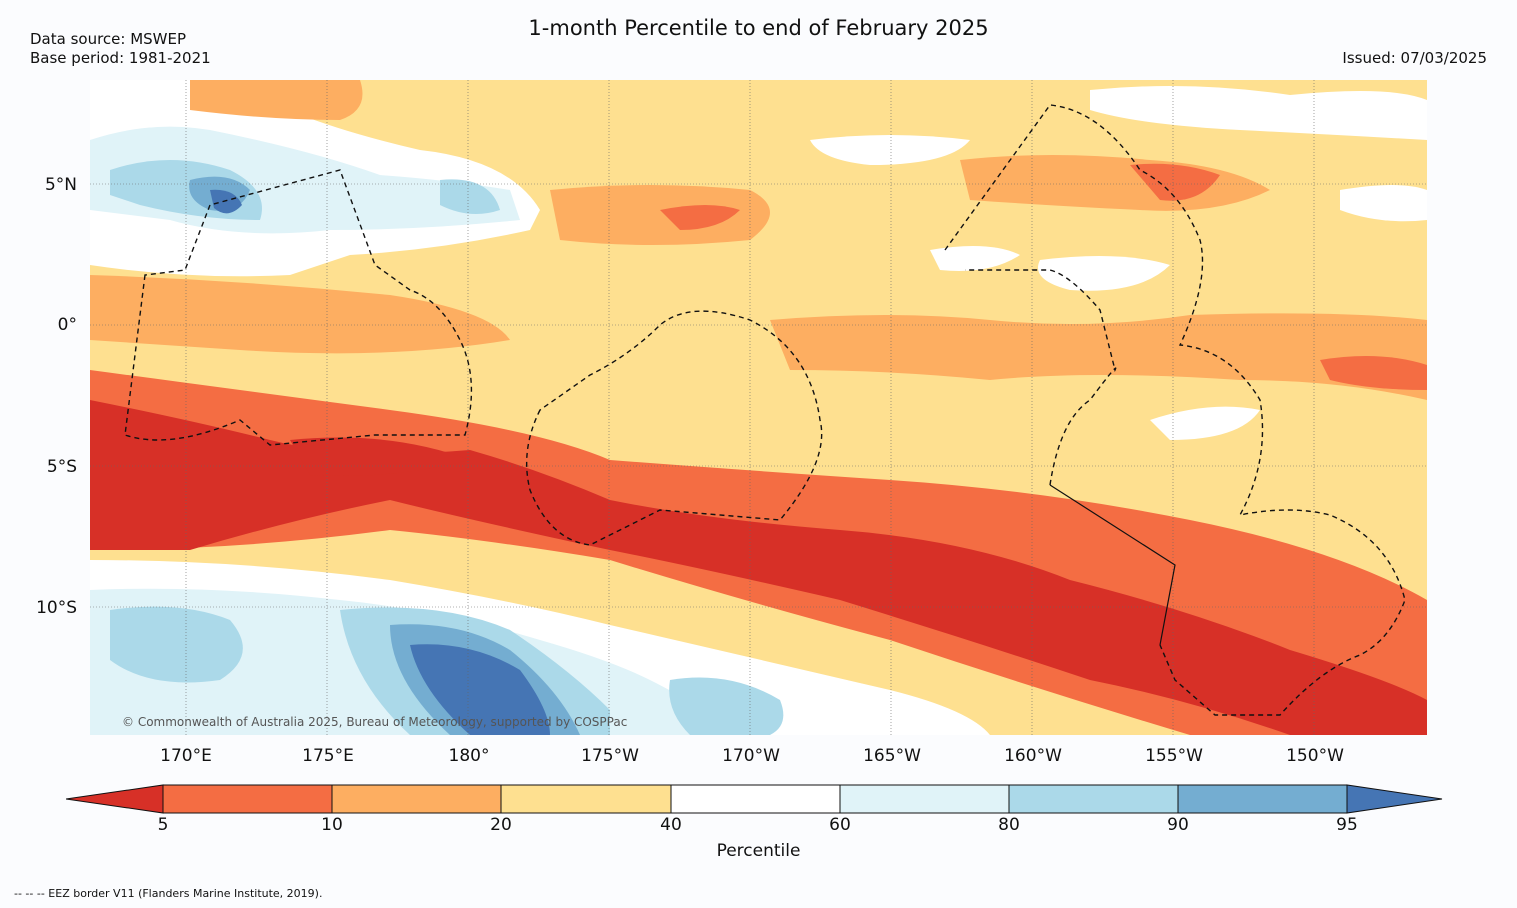 This screenshot has width=1517, height=908. Describe the element at coordinates (1315, 756) in the screenshot. I see `x-tick: 150°W` at that location.